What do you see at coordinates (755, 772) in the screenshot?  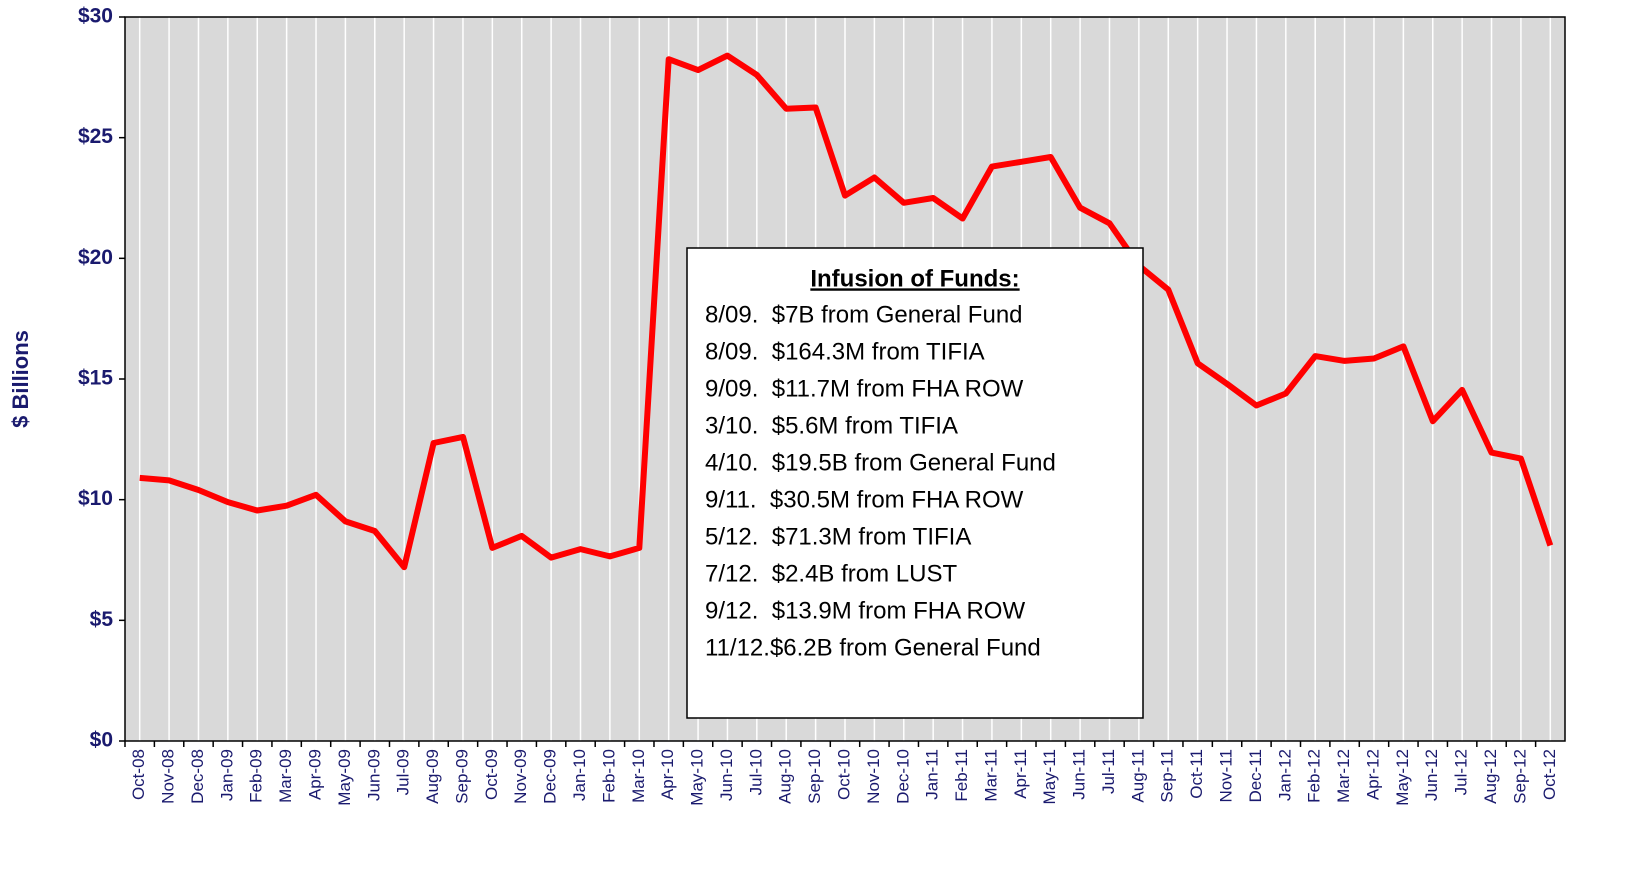 I see `x-tick-label: Jul-10` at bounding box center [755, 772].